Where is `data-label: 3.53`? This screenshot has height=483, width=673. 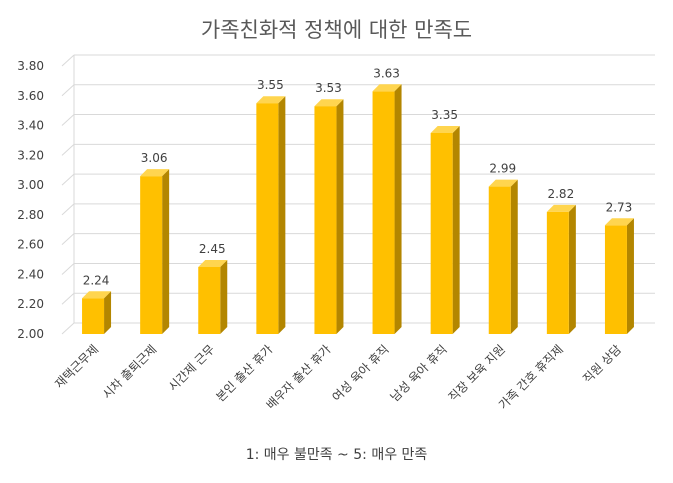
data-label: 3.53 is located at coordinates (328, 88).